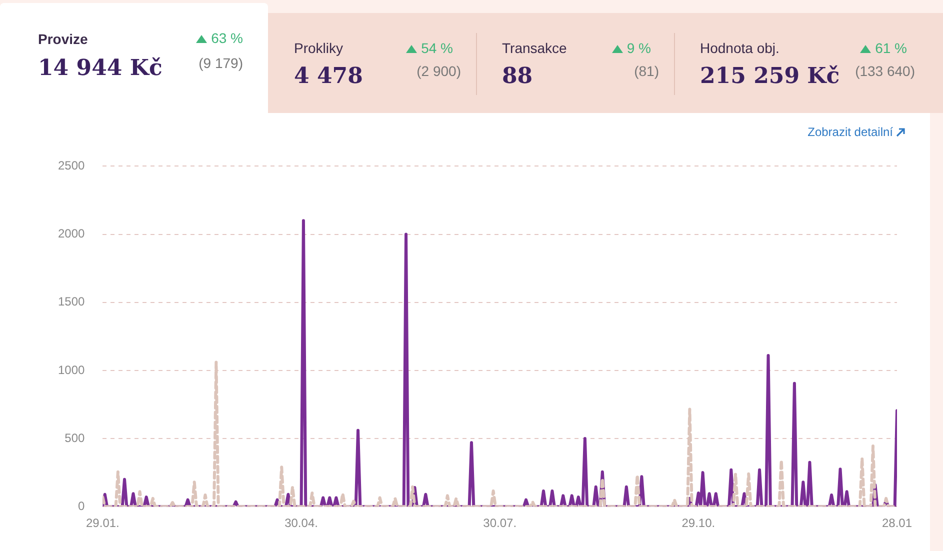 This screenshot has height=551, width=943. Describe the element at coordinates (517, 76) in the screenshot. I see `text: 88` at that location.